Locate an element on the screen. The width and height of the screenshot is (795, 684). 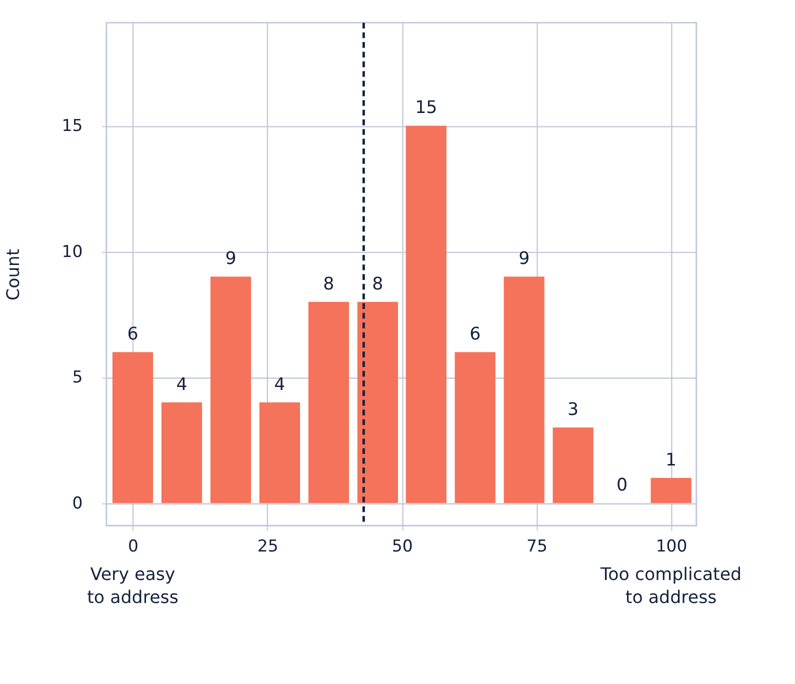
y-tick-label: 5 is located at coordinates (77, 377).